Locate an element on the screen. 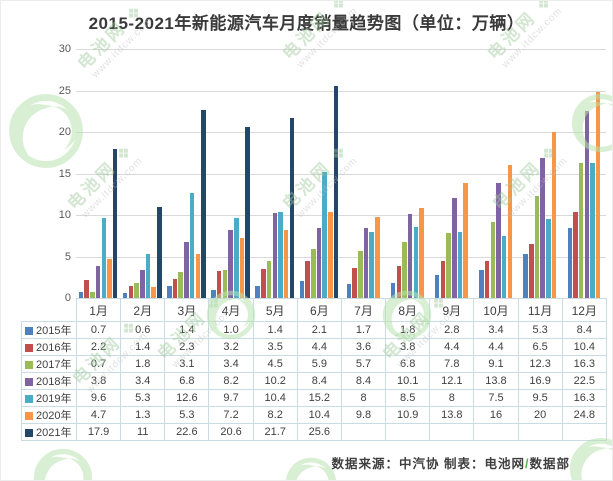 This screenshot has height=481, width=613. value-cell-2021年-6月: 25.6 is located at coordinates (319, 432).